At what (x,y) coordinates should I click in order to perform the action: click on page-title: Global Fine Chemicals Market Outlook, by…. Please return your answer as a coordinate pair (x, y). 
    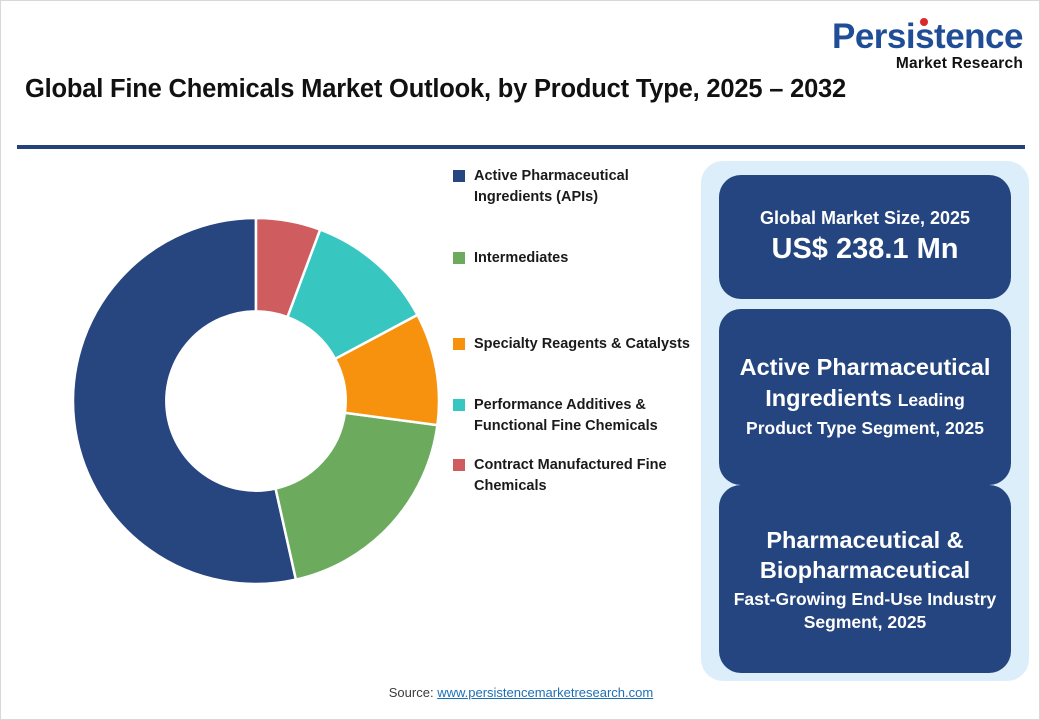
    Looking at the image, I should click on (436, 89).